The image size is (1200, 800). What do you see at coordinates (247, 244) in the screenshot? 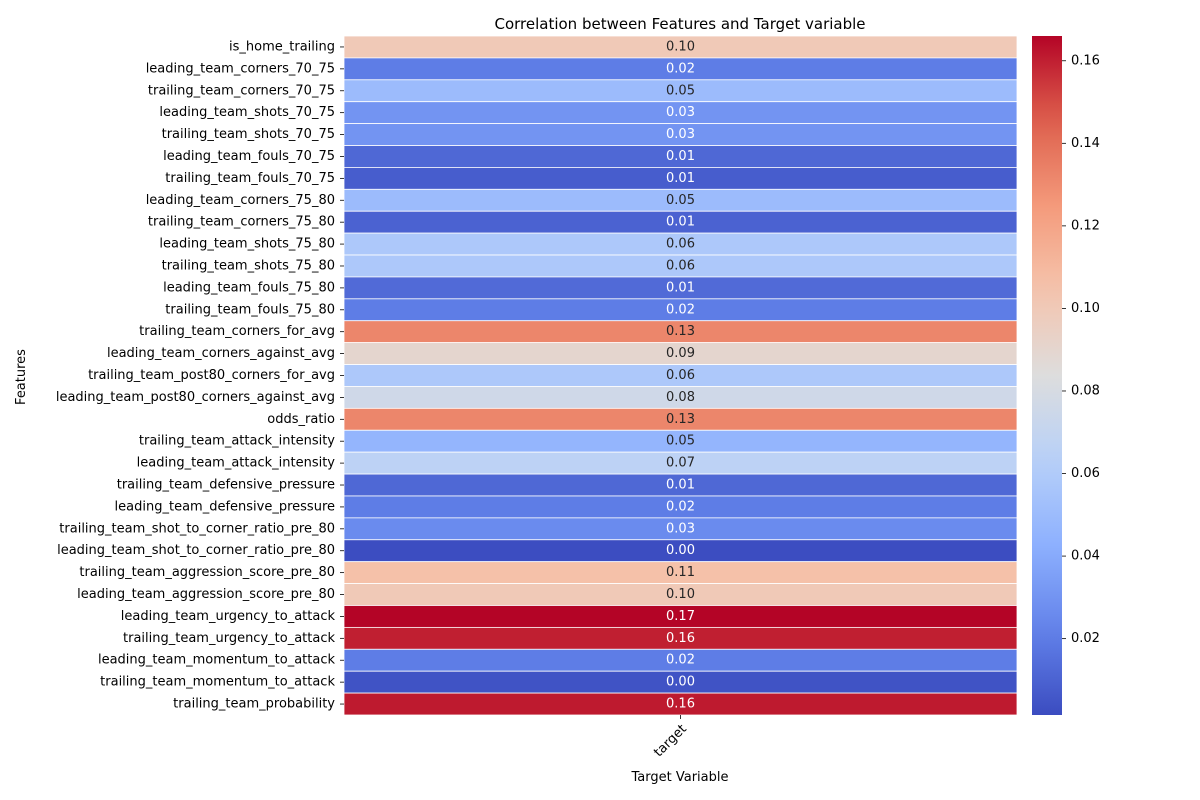
I see `row-tick-label: leading_team_shots_75_80` at bounding box center [247, 244].